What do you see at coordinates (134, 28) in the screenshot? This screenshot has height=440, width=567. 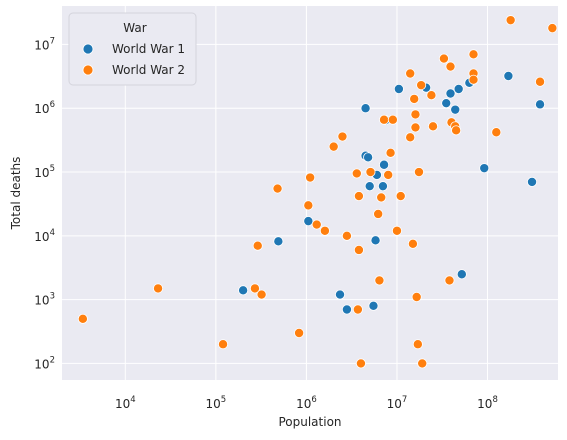 I see `legend-title: War` at bounding box center [134, 28].